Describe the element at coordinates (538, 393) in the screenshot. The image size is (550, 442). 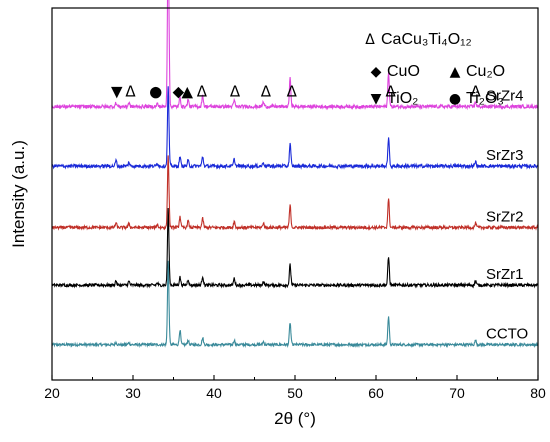
I see `x-tick-label: 80` at that location.